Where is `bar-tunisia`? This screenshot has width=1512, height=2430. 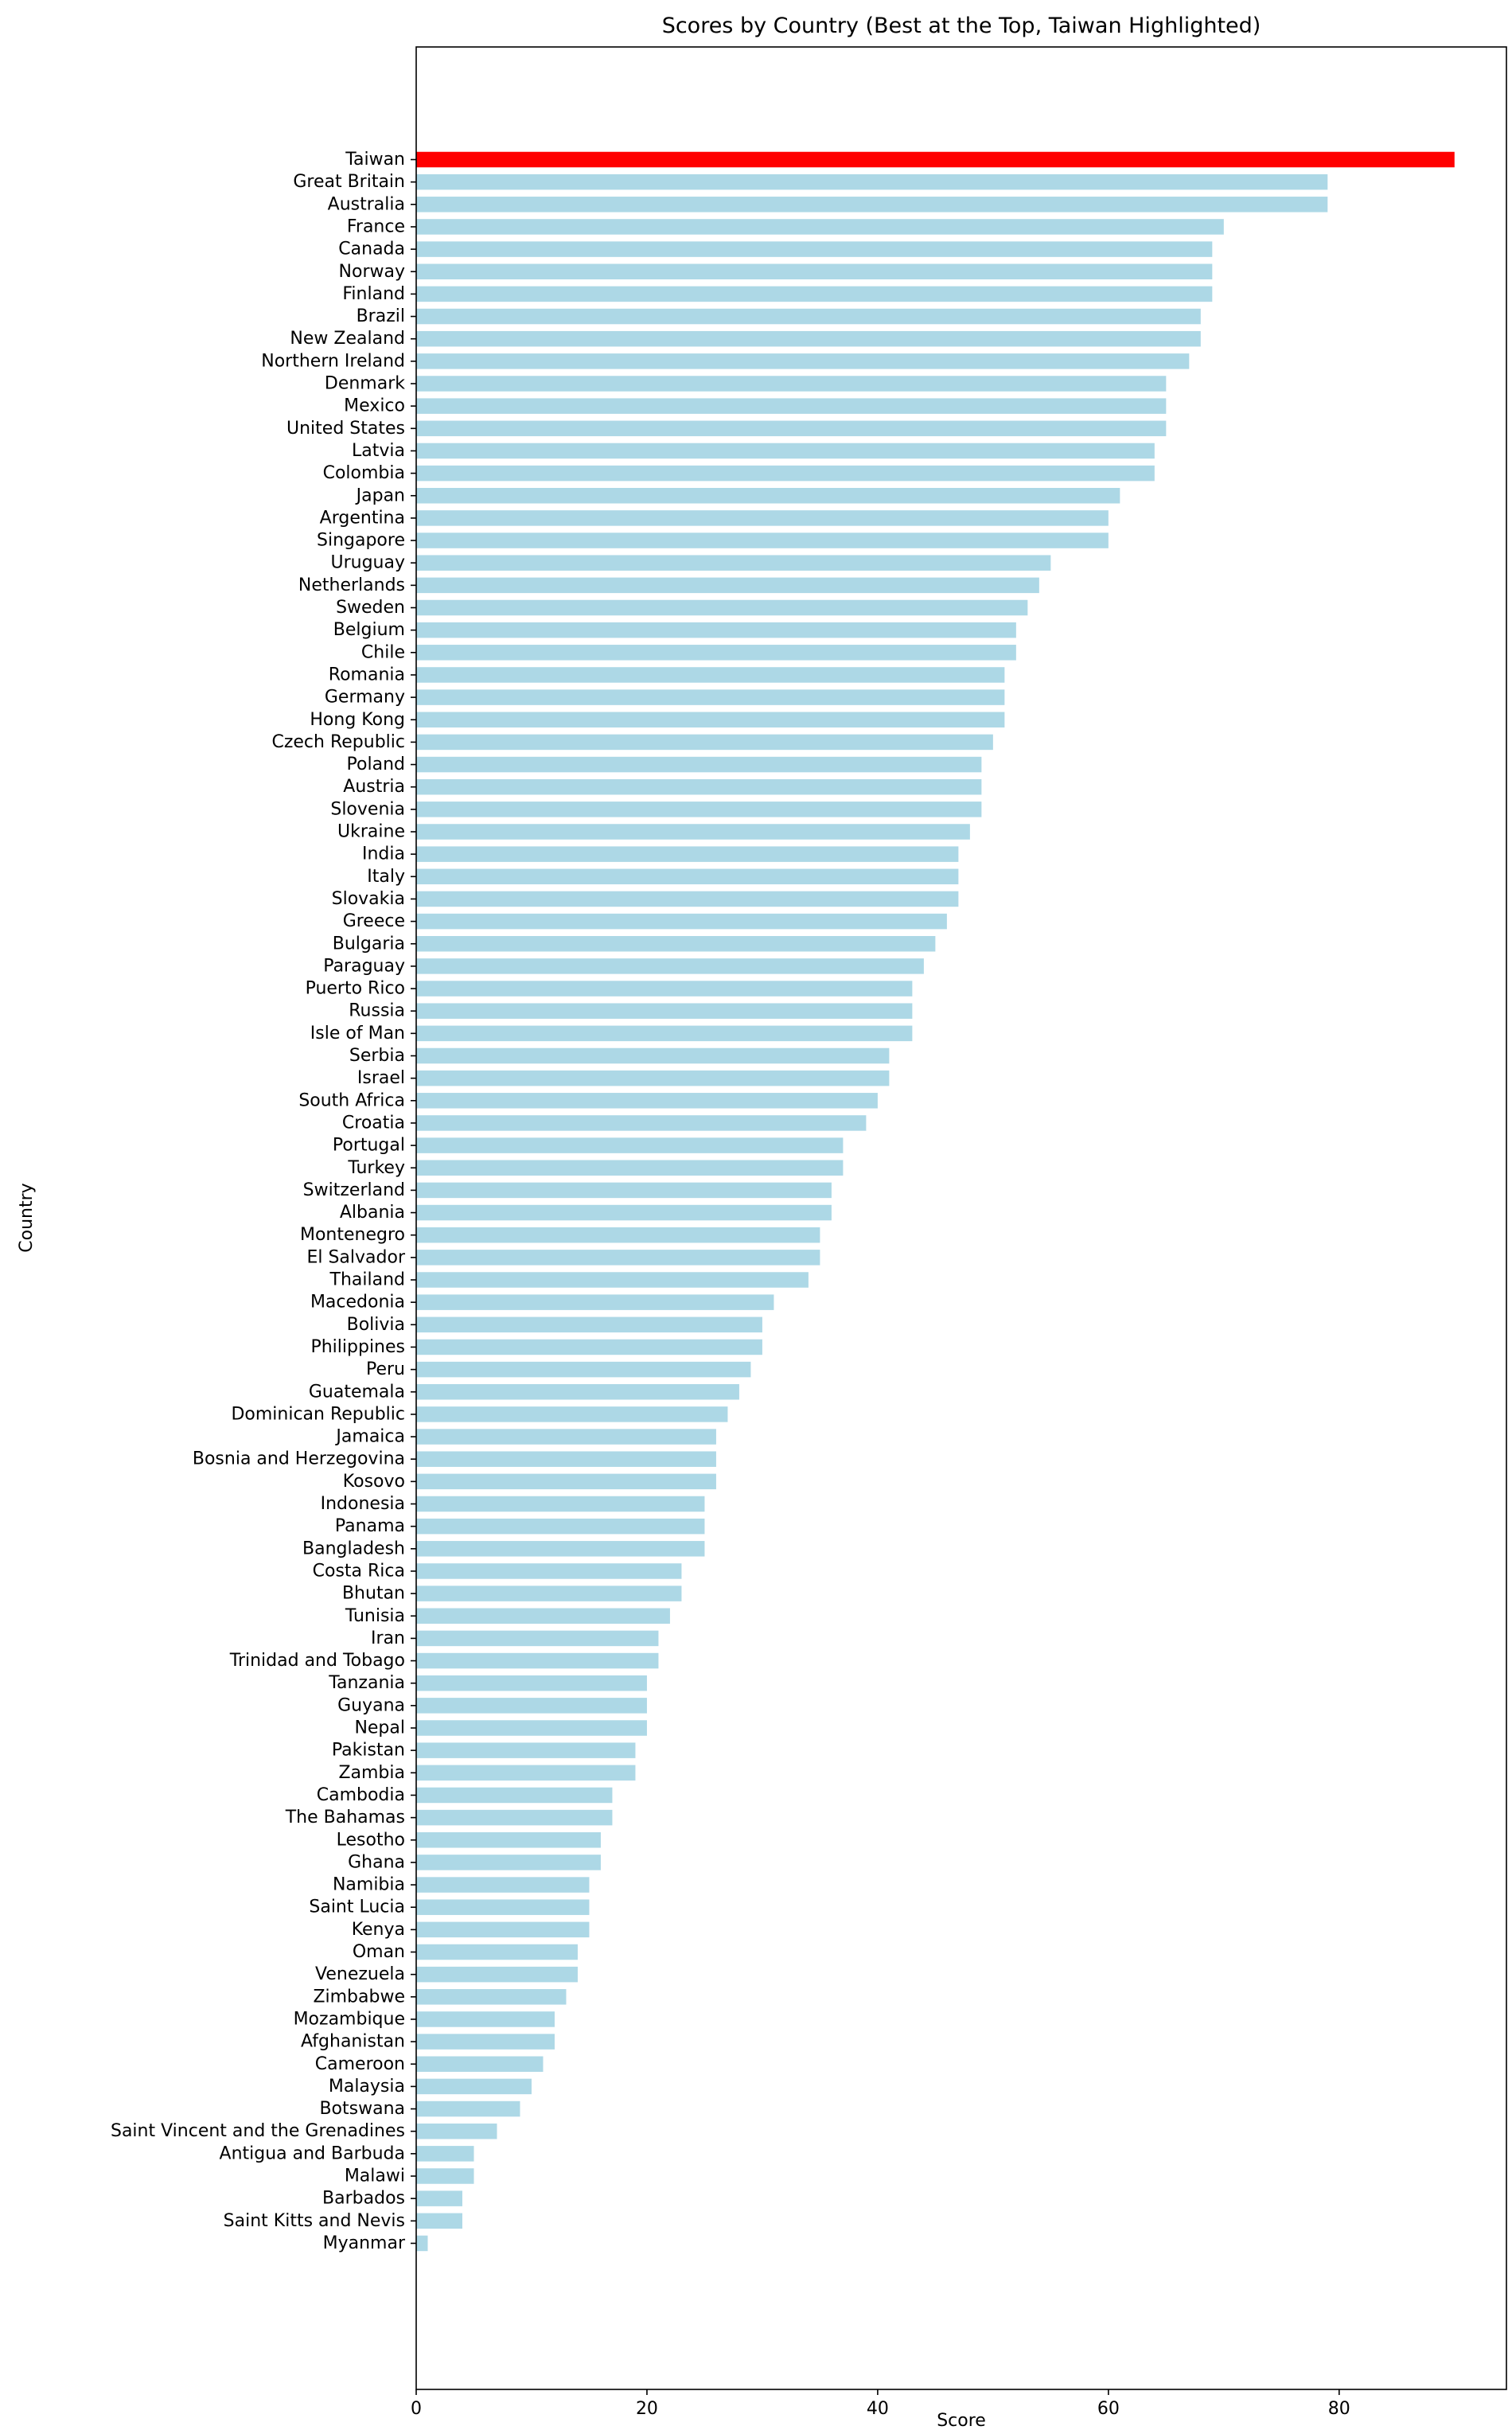
bar-tunisia is located at coordinates (543, 1616).